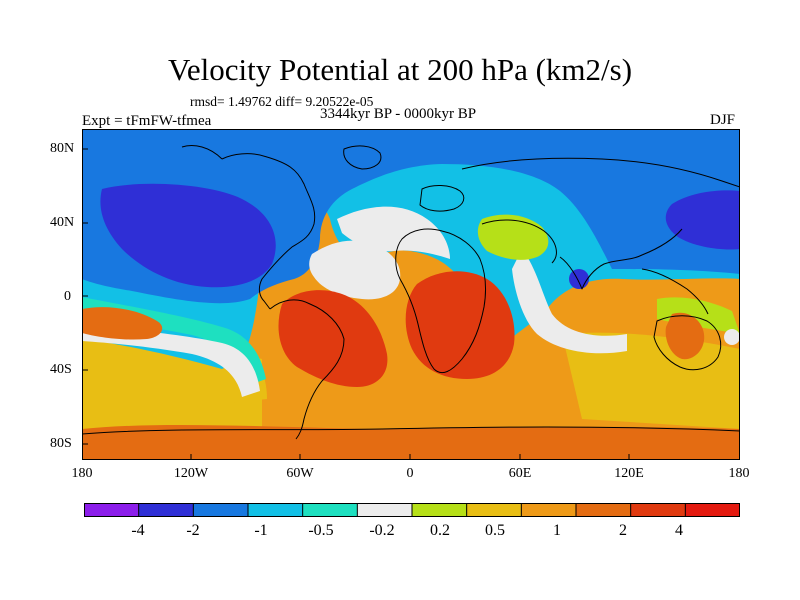  Describe the element at coordinates (202, 152) in the screenshot. I see `coast-alaska` at that location.